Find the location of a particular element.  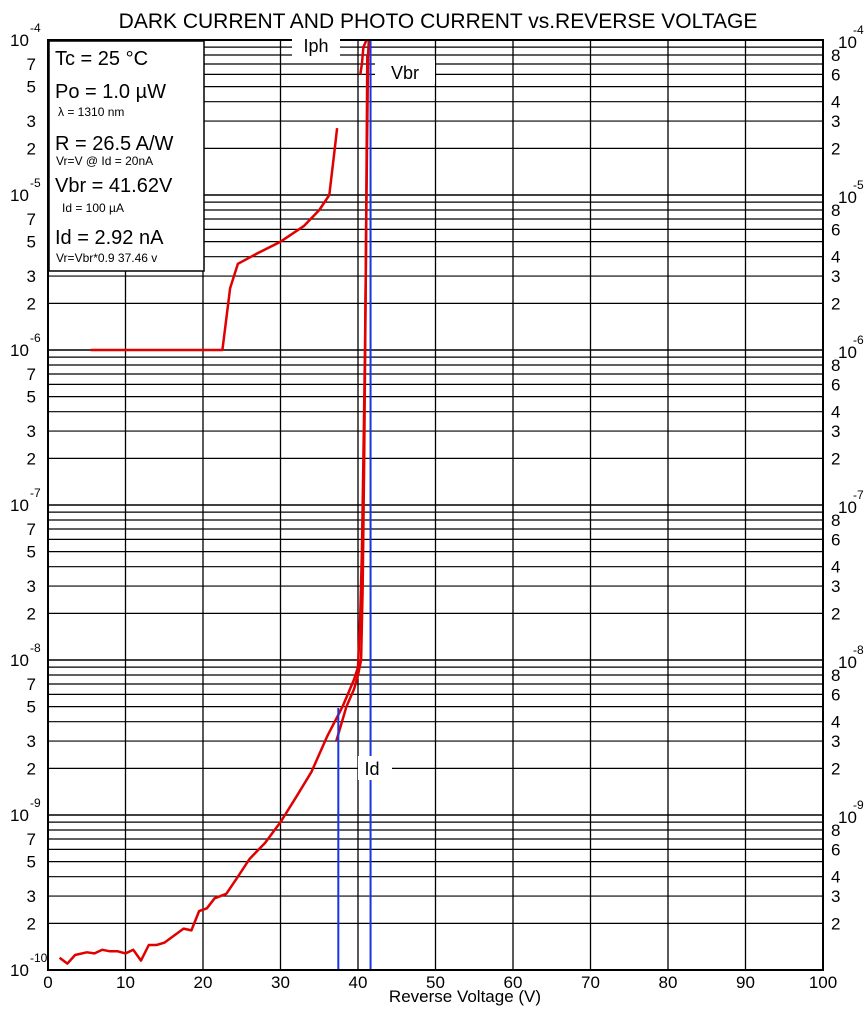

x-tick-label: 40 is located at coordinates (358, 982).